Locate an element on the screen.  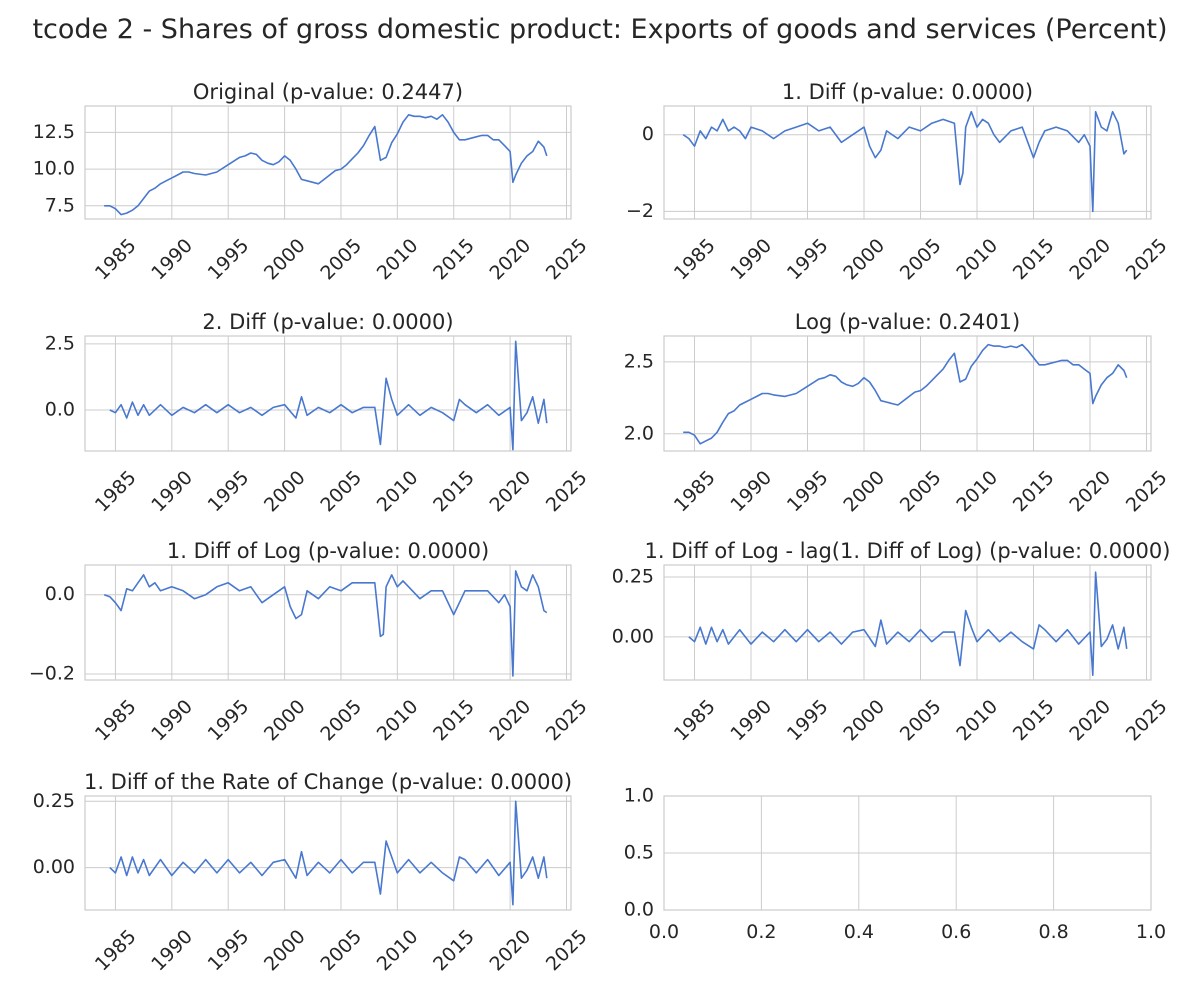
subplot-title: 1. Diff (p-value: 0.0000) is located at coordinates (907, 92).